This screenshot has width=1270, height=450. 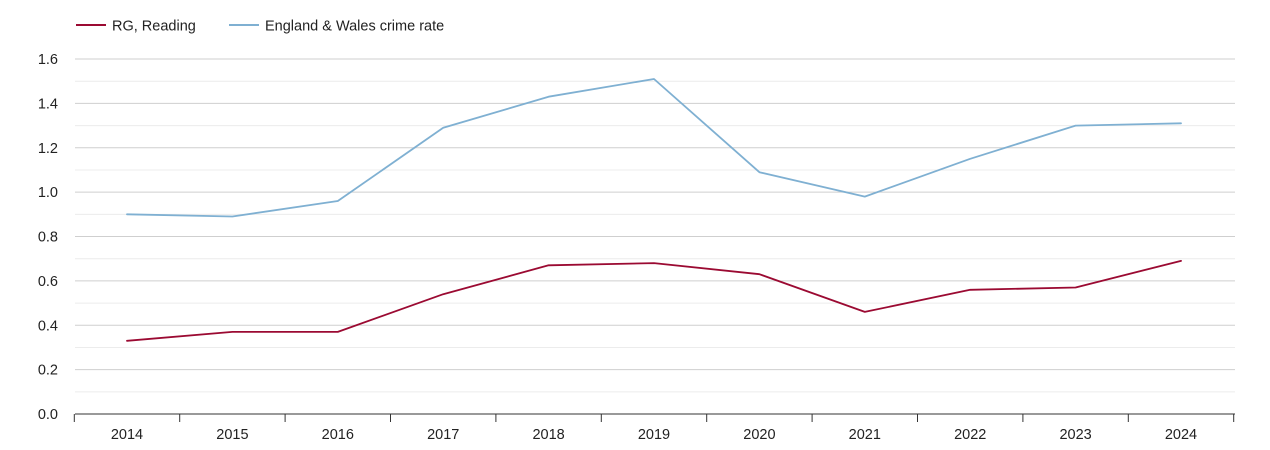 I want to click on y-tick-label: 1.4, so click(x=48, y=104).